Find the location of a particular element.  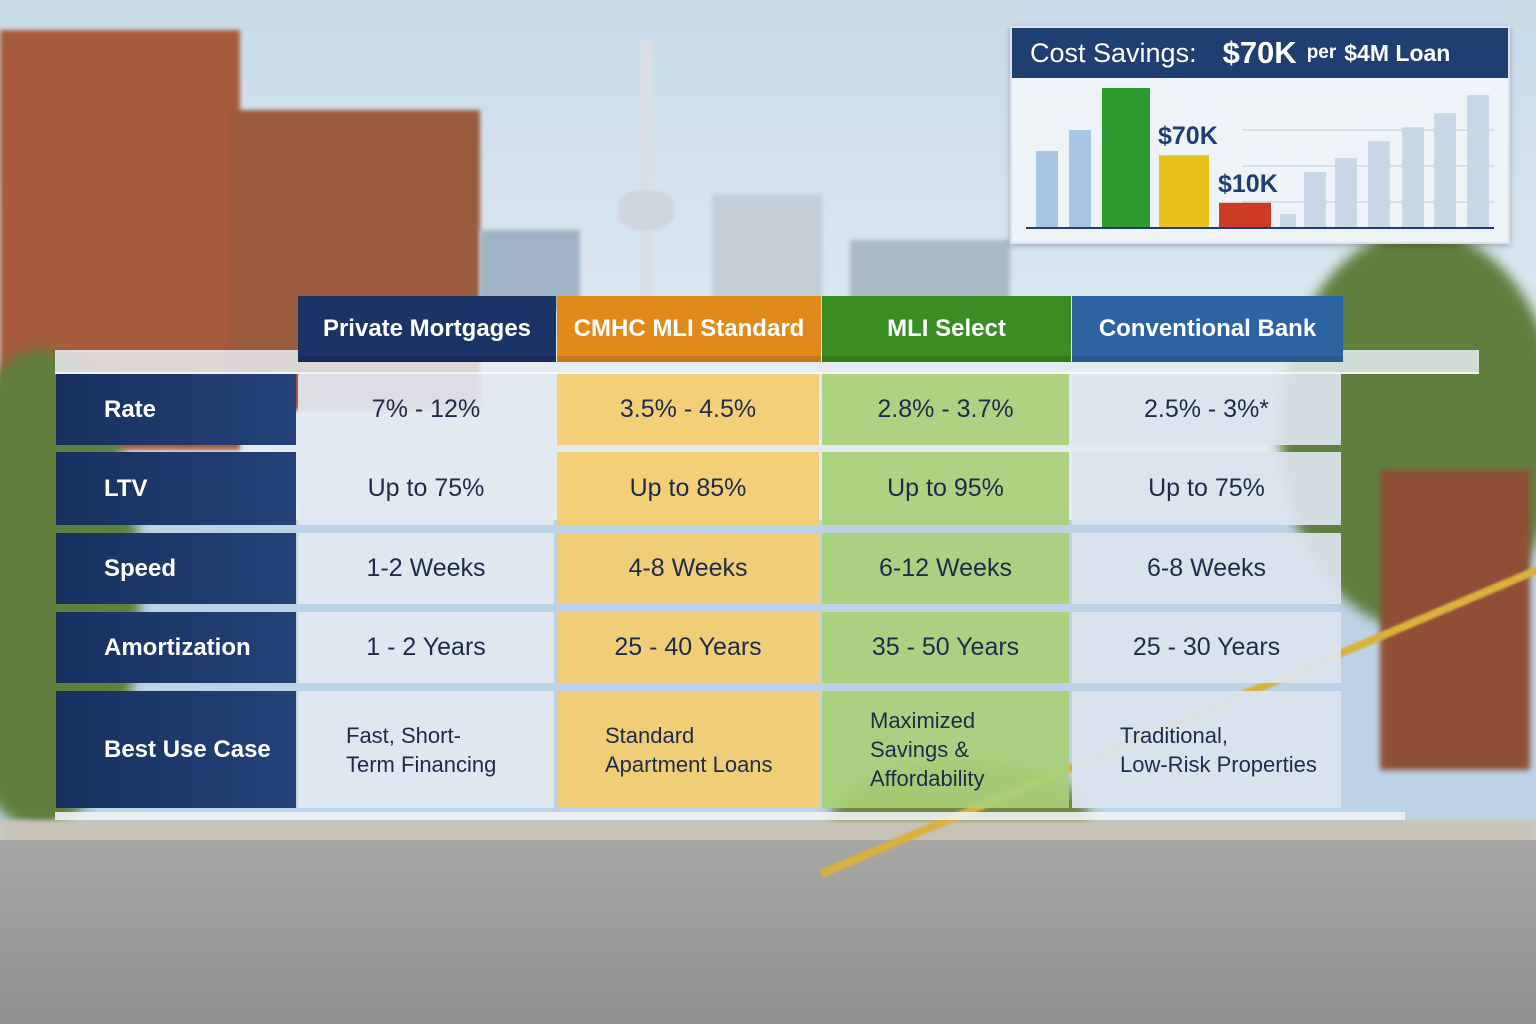

table-cell: Maximized Savings & Affordability is located at coordinates (945, 749).